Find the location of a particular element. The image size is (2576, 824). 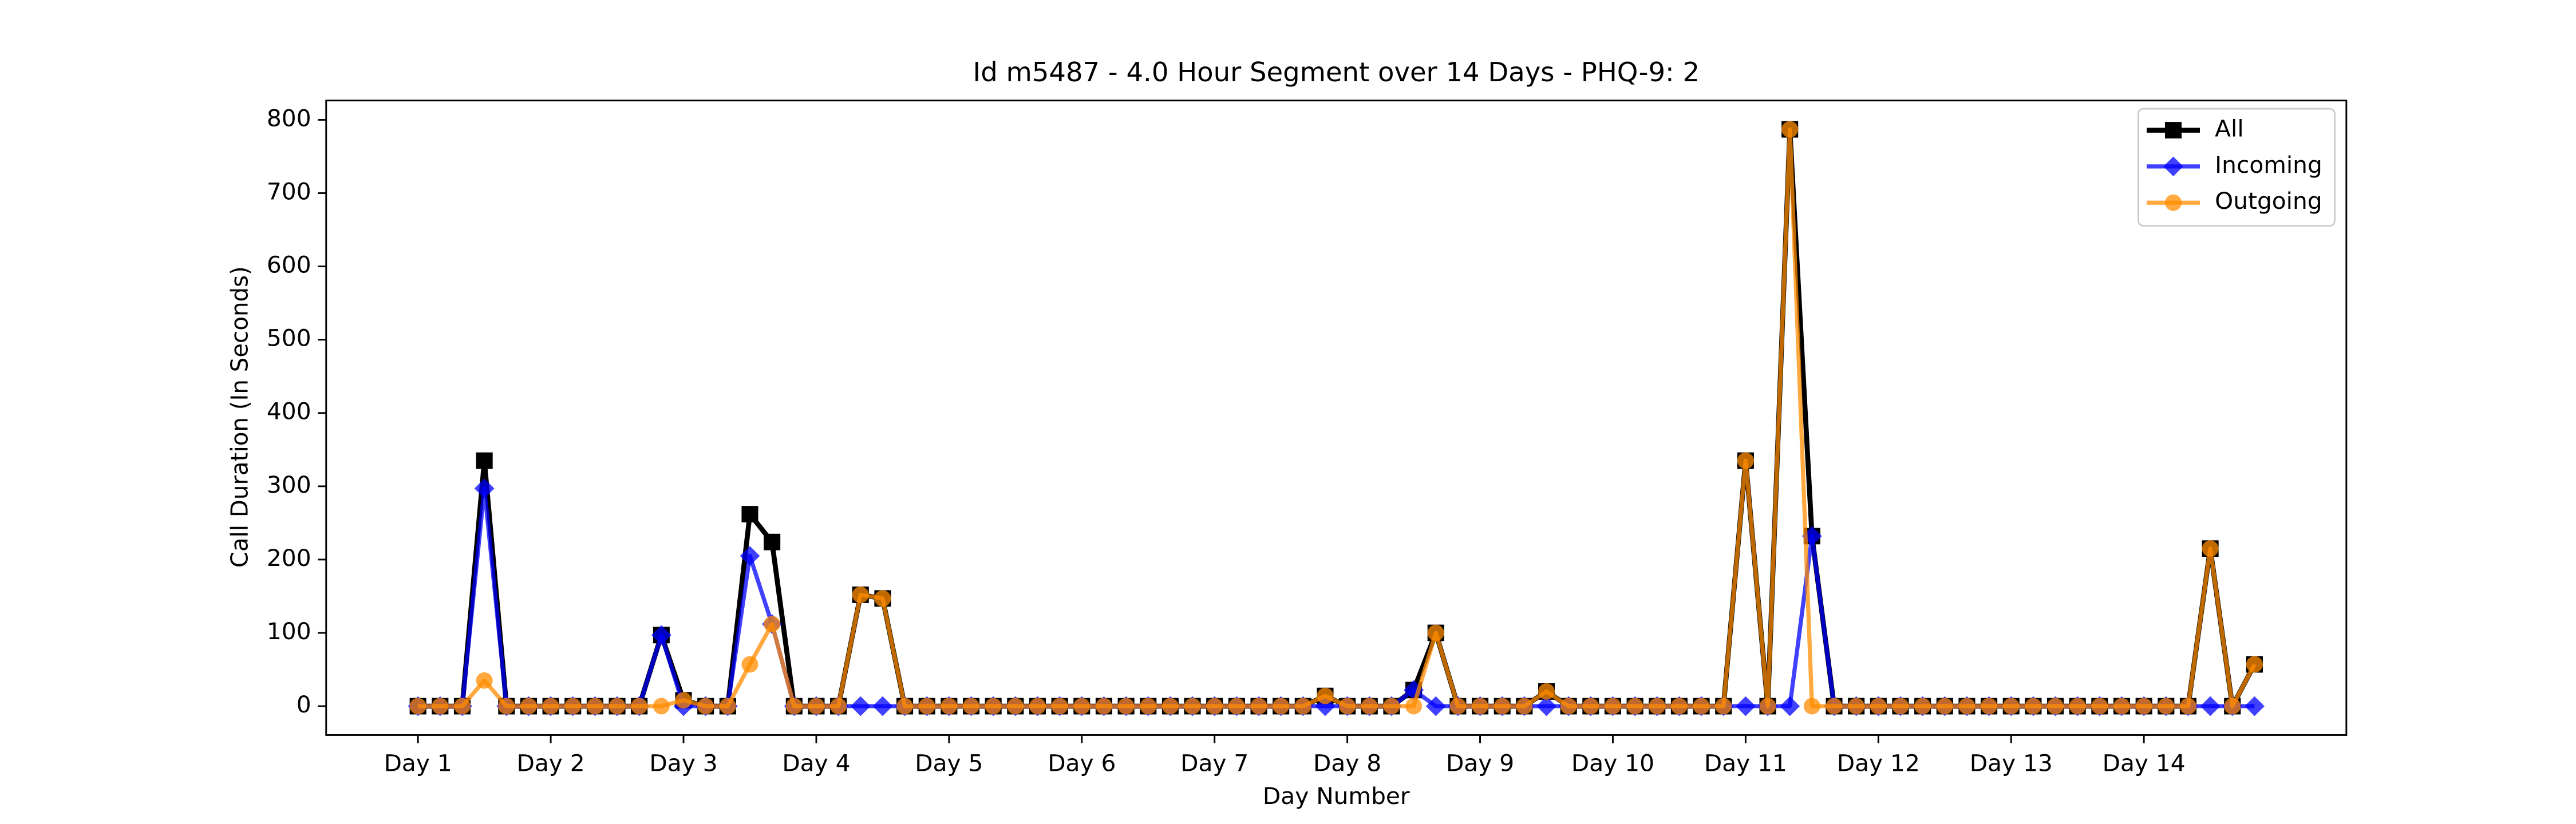

y-tick-label: 800 is located at coordinates (289, 118).